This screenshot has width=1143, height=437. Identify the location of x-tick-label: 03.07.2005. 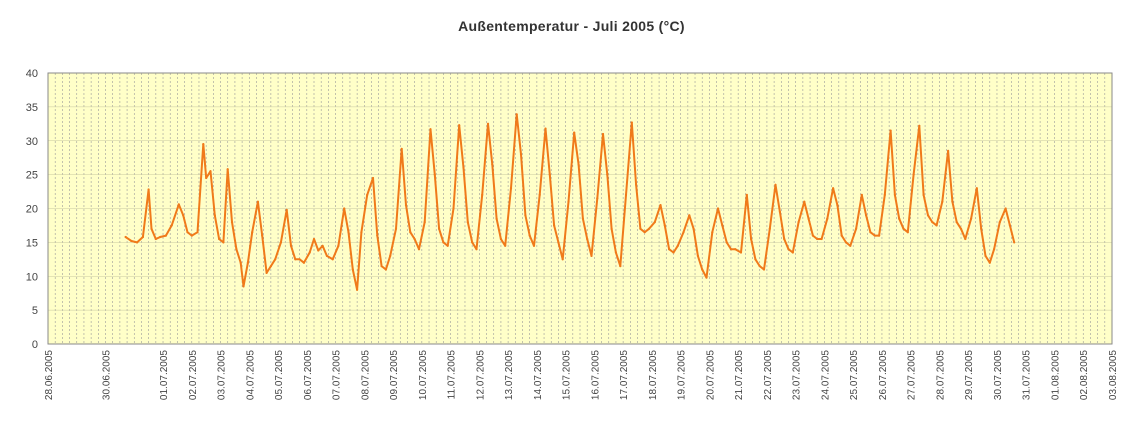
(222, 375).